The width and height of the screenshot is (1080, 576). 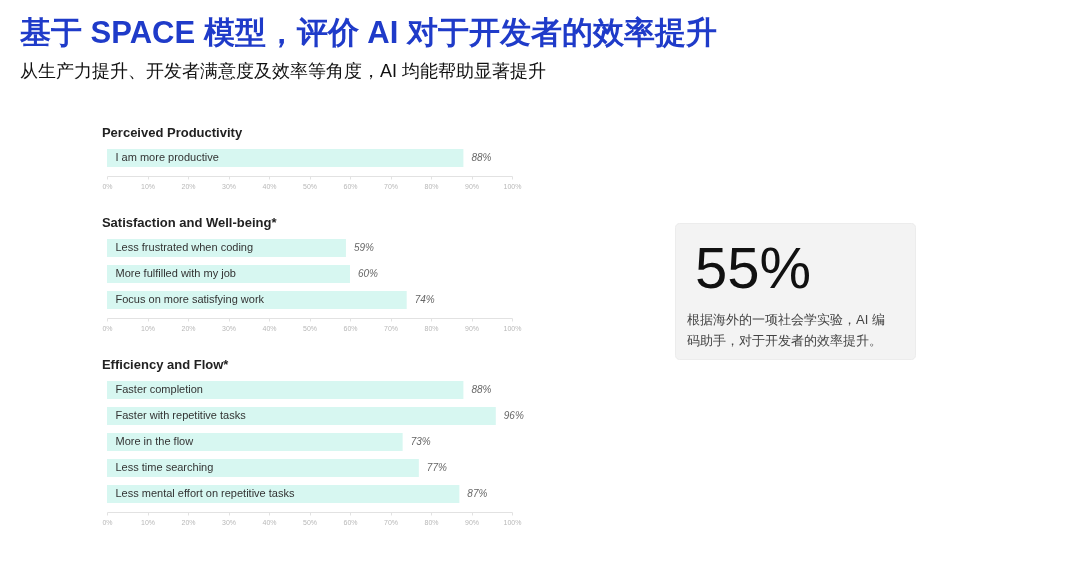 I want to click on y-tick-label: Faster completion, so click(x=159, y=389).